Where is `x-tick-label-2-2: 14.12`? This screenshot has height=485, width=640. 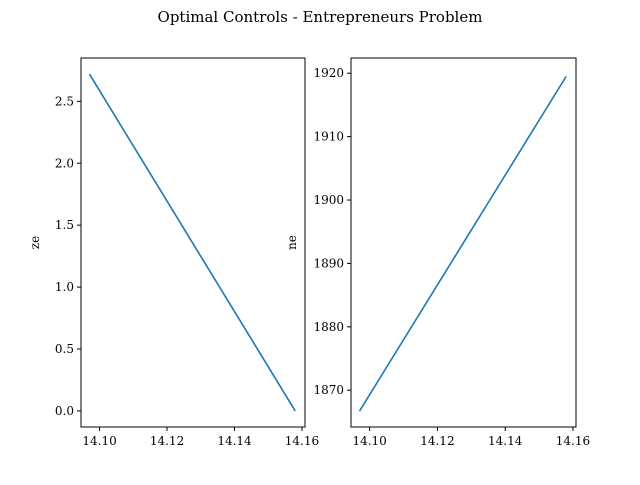 x-tick-label-2-2: 14.12 is located at coordinates (437, 441).